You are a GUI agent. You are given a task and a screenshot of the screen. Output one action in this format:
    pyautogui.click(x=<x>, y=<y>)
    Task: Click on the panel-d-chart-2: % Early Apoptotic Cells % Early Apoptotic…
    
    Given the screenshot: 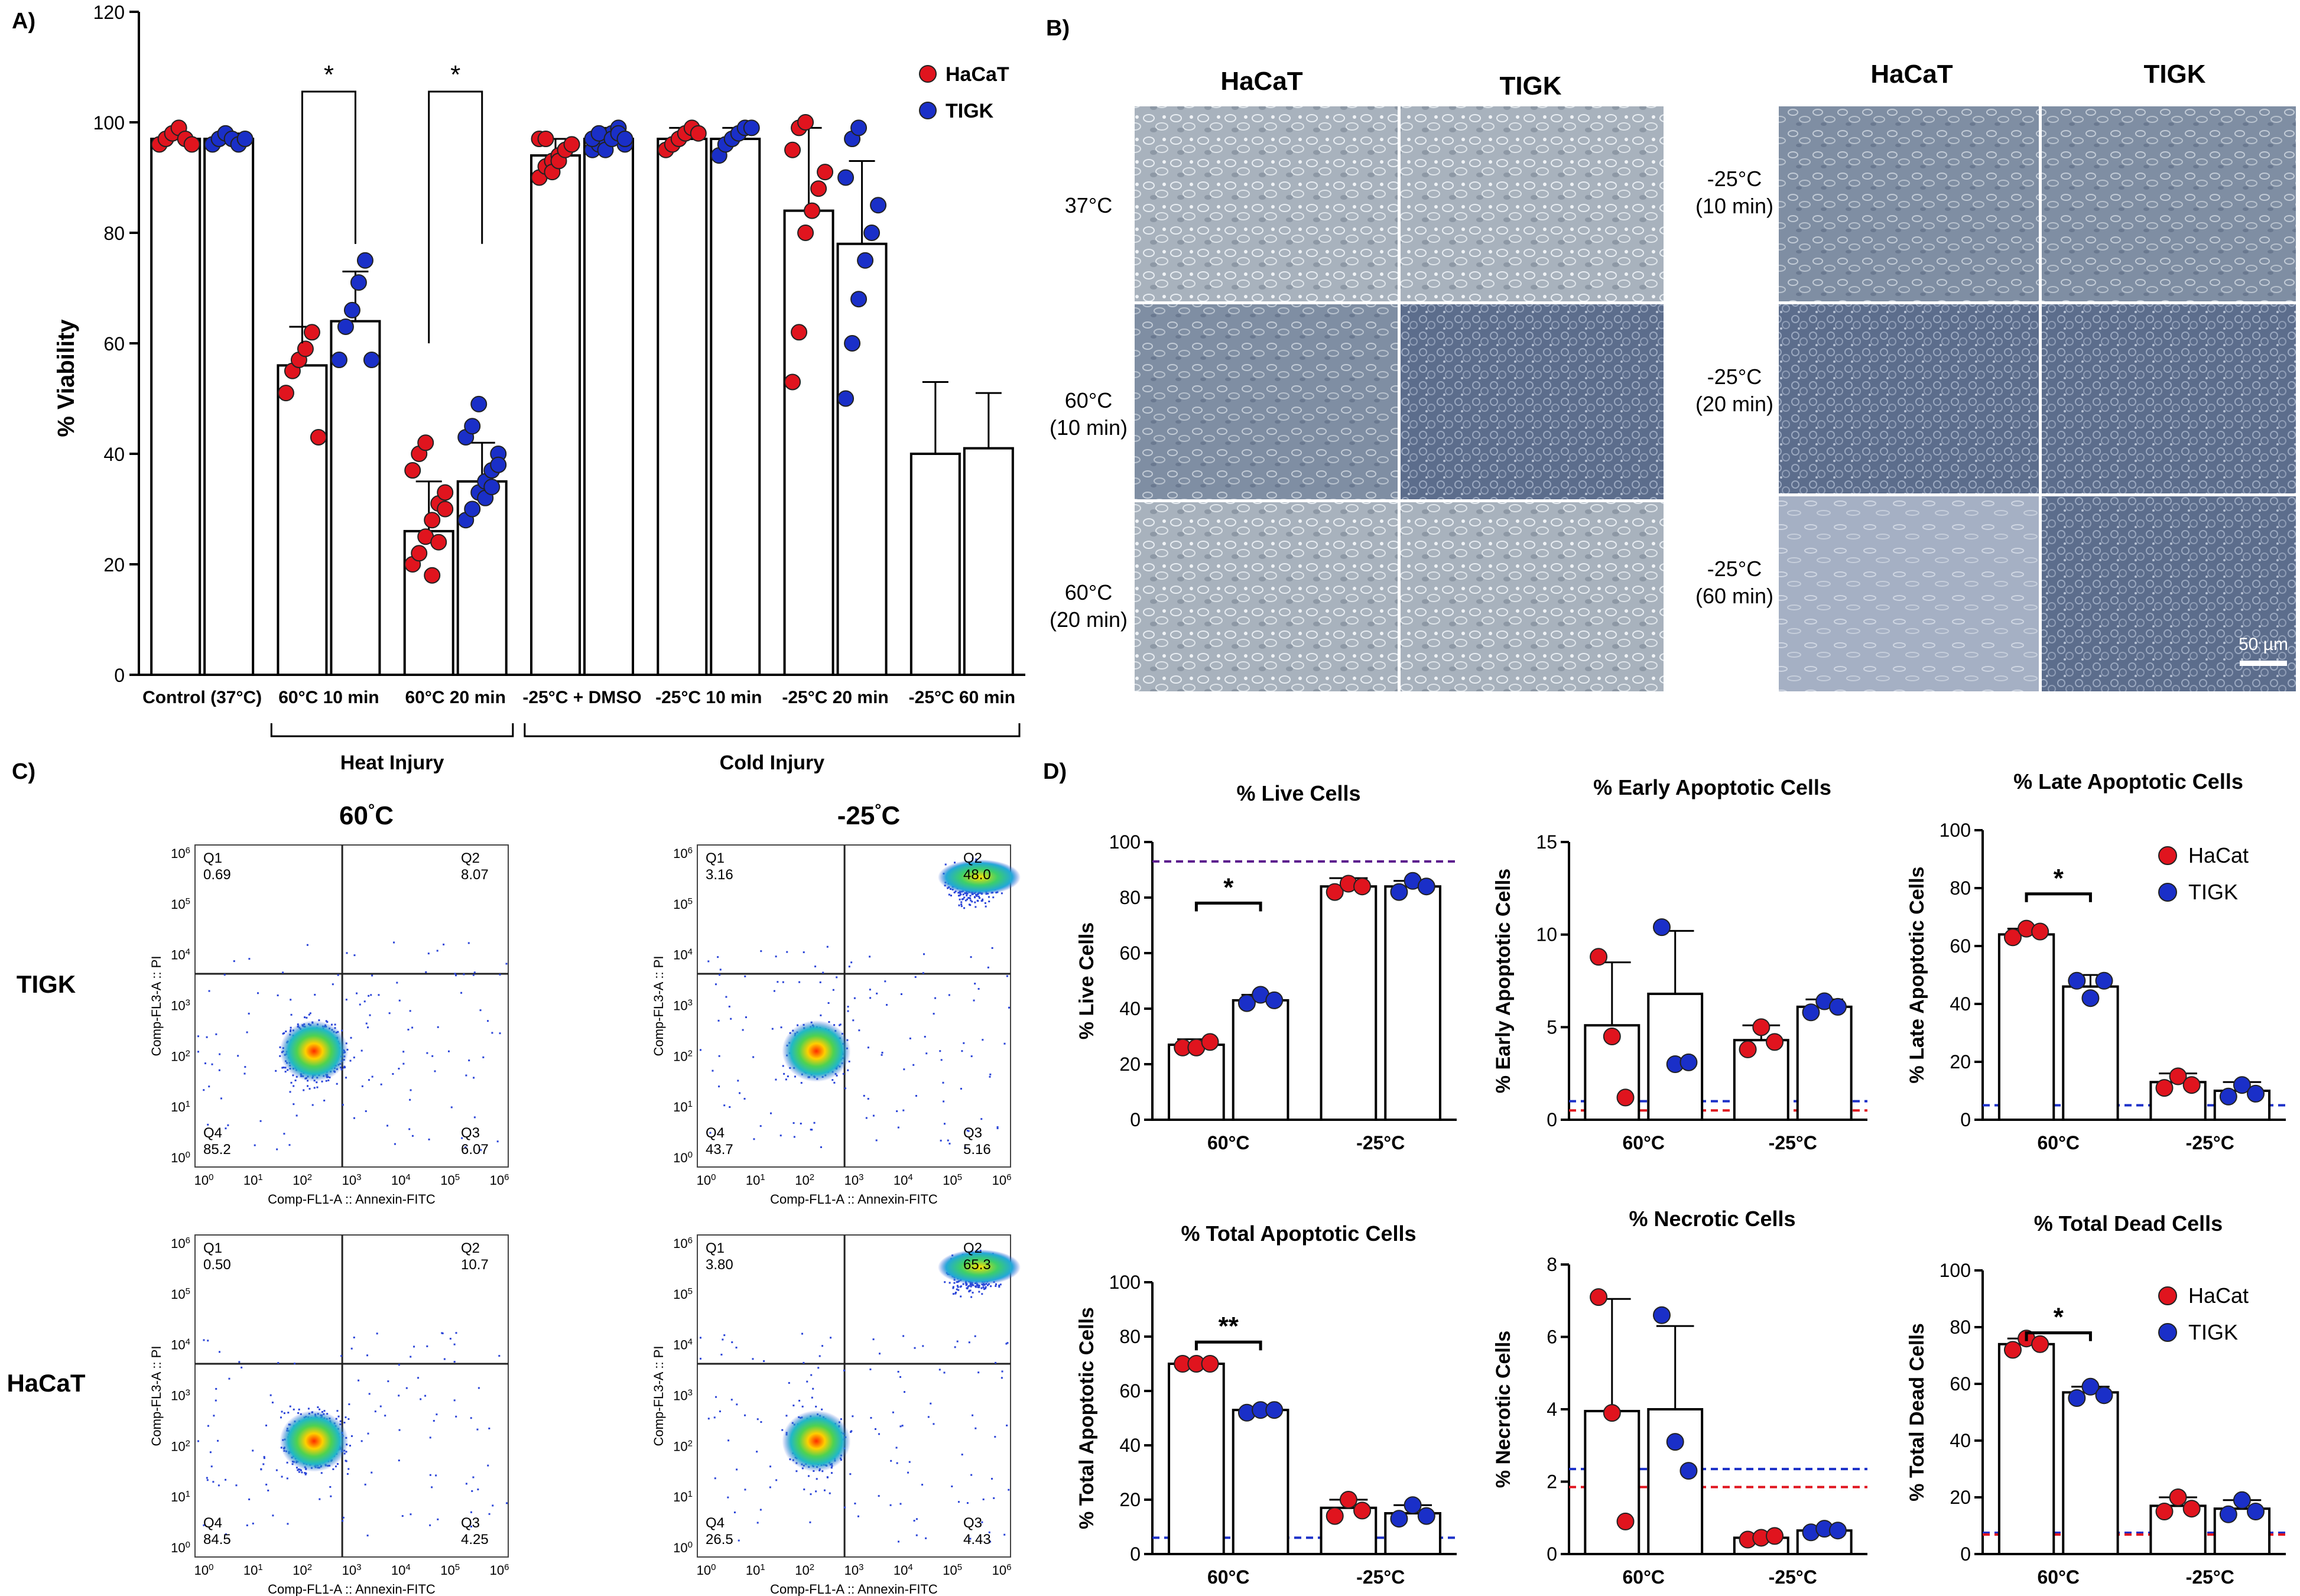 What is the action you would take?
    pyautogui.click(x=1680, y=964)
    